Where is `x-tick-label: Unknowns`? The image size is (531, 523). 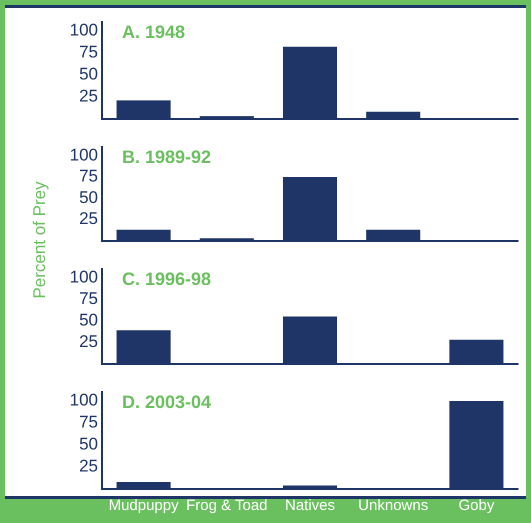
x-tick-label: Unknowns is located at coordinates (393, 505).